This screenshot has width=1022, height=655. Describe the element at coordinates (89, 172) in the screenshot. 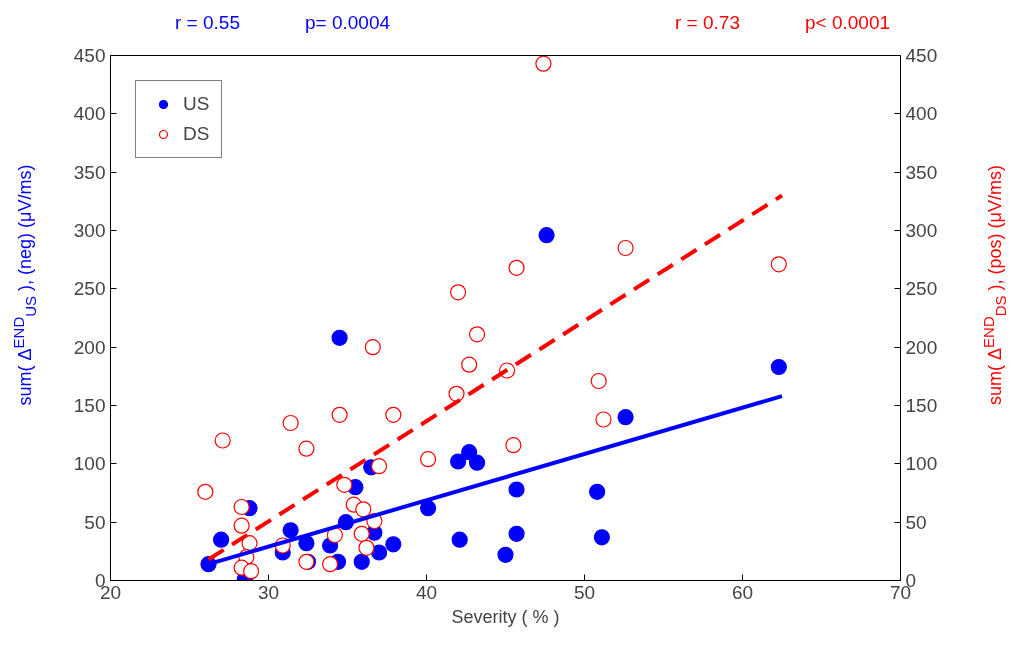

I see `y-tick-label: 350` at that location.